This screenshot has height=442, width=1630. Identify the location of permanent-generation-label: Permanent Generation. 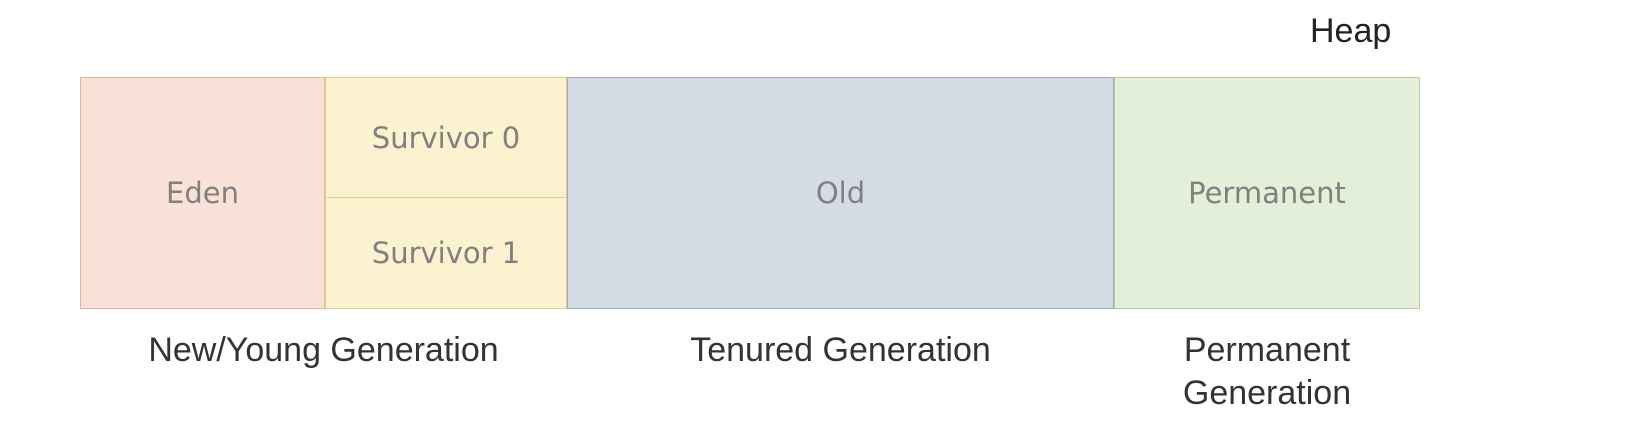
(1267, 372).